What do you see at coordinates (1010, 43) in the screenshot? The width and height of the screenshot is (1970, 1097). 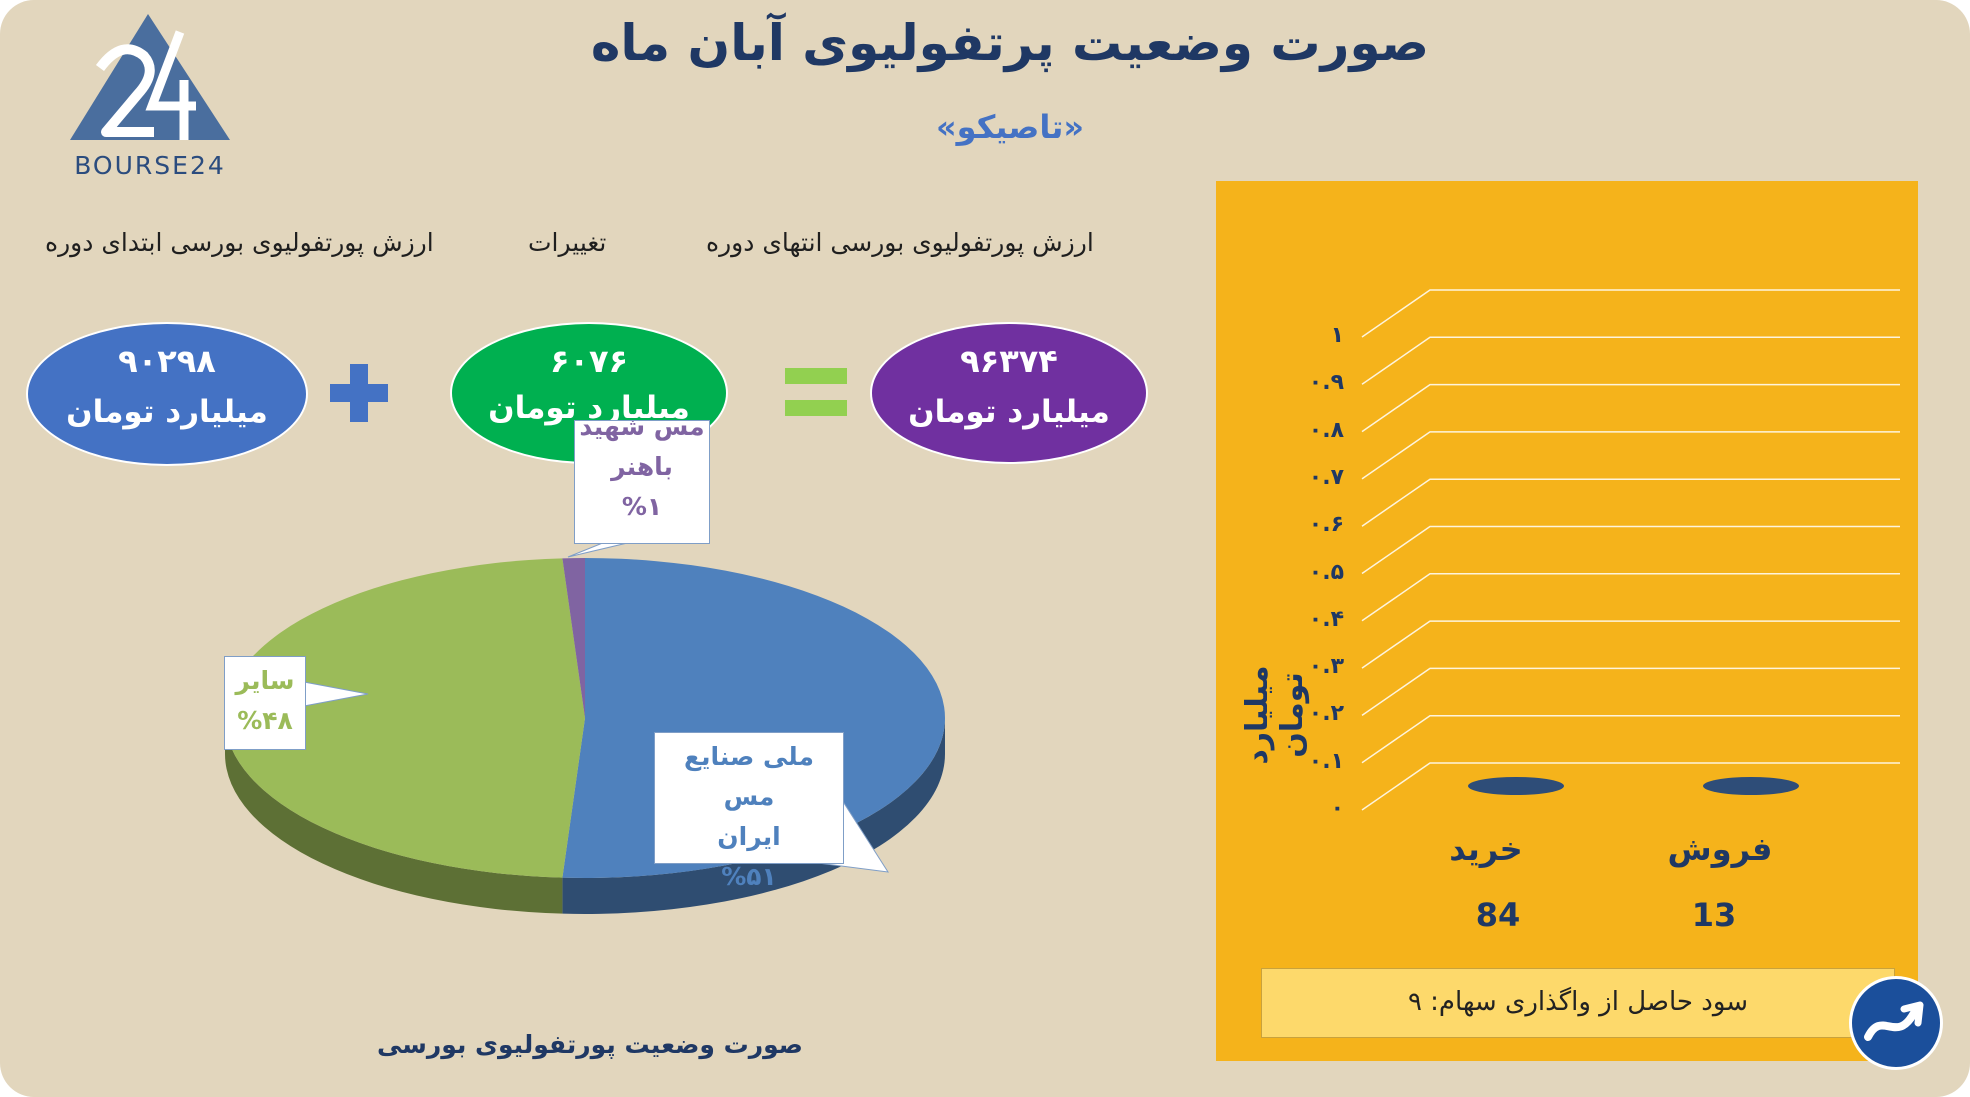 I see `page-title: صورت وضعیت پرتفولیوی آبان ماه` at bounding box center [1010, 43].